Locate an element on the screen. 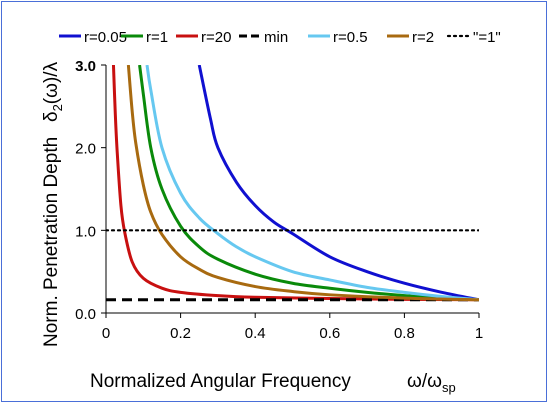  legend-label-r-0-5: r=0.5 is located at coordinates (350, 37).